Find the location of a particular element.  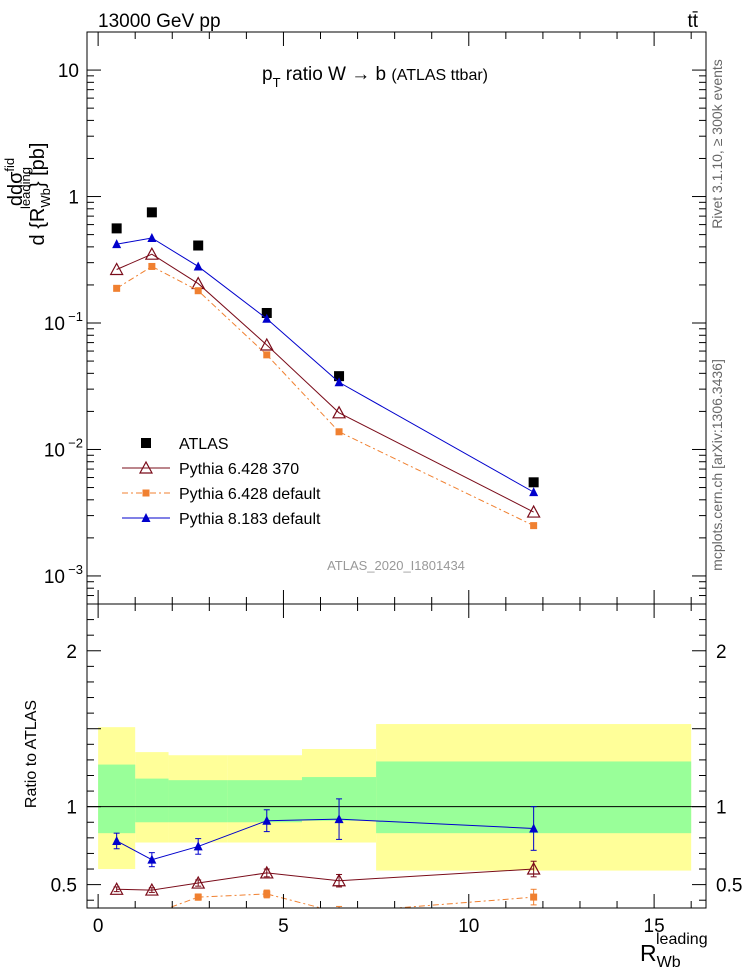

ratio-y-tick-label-right: 1 is located at coordinates (721, 808).